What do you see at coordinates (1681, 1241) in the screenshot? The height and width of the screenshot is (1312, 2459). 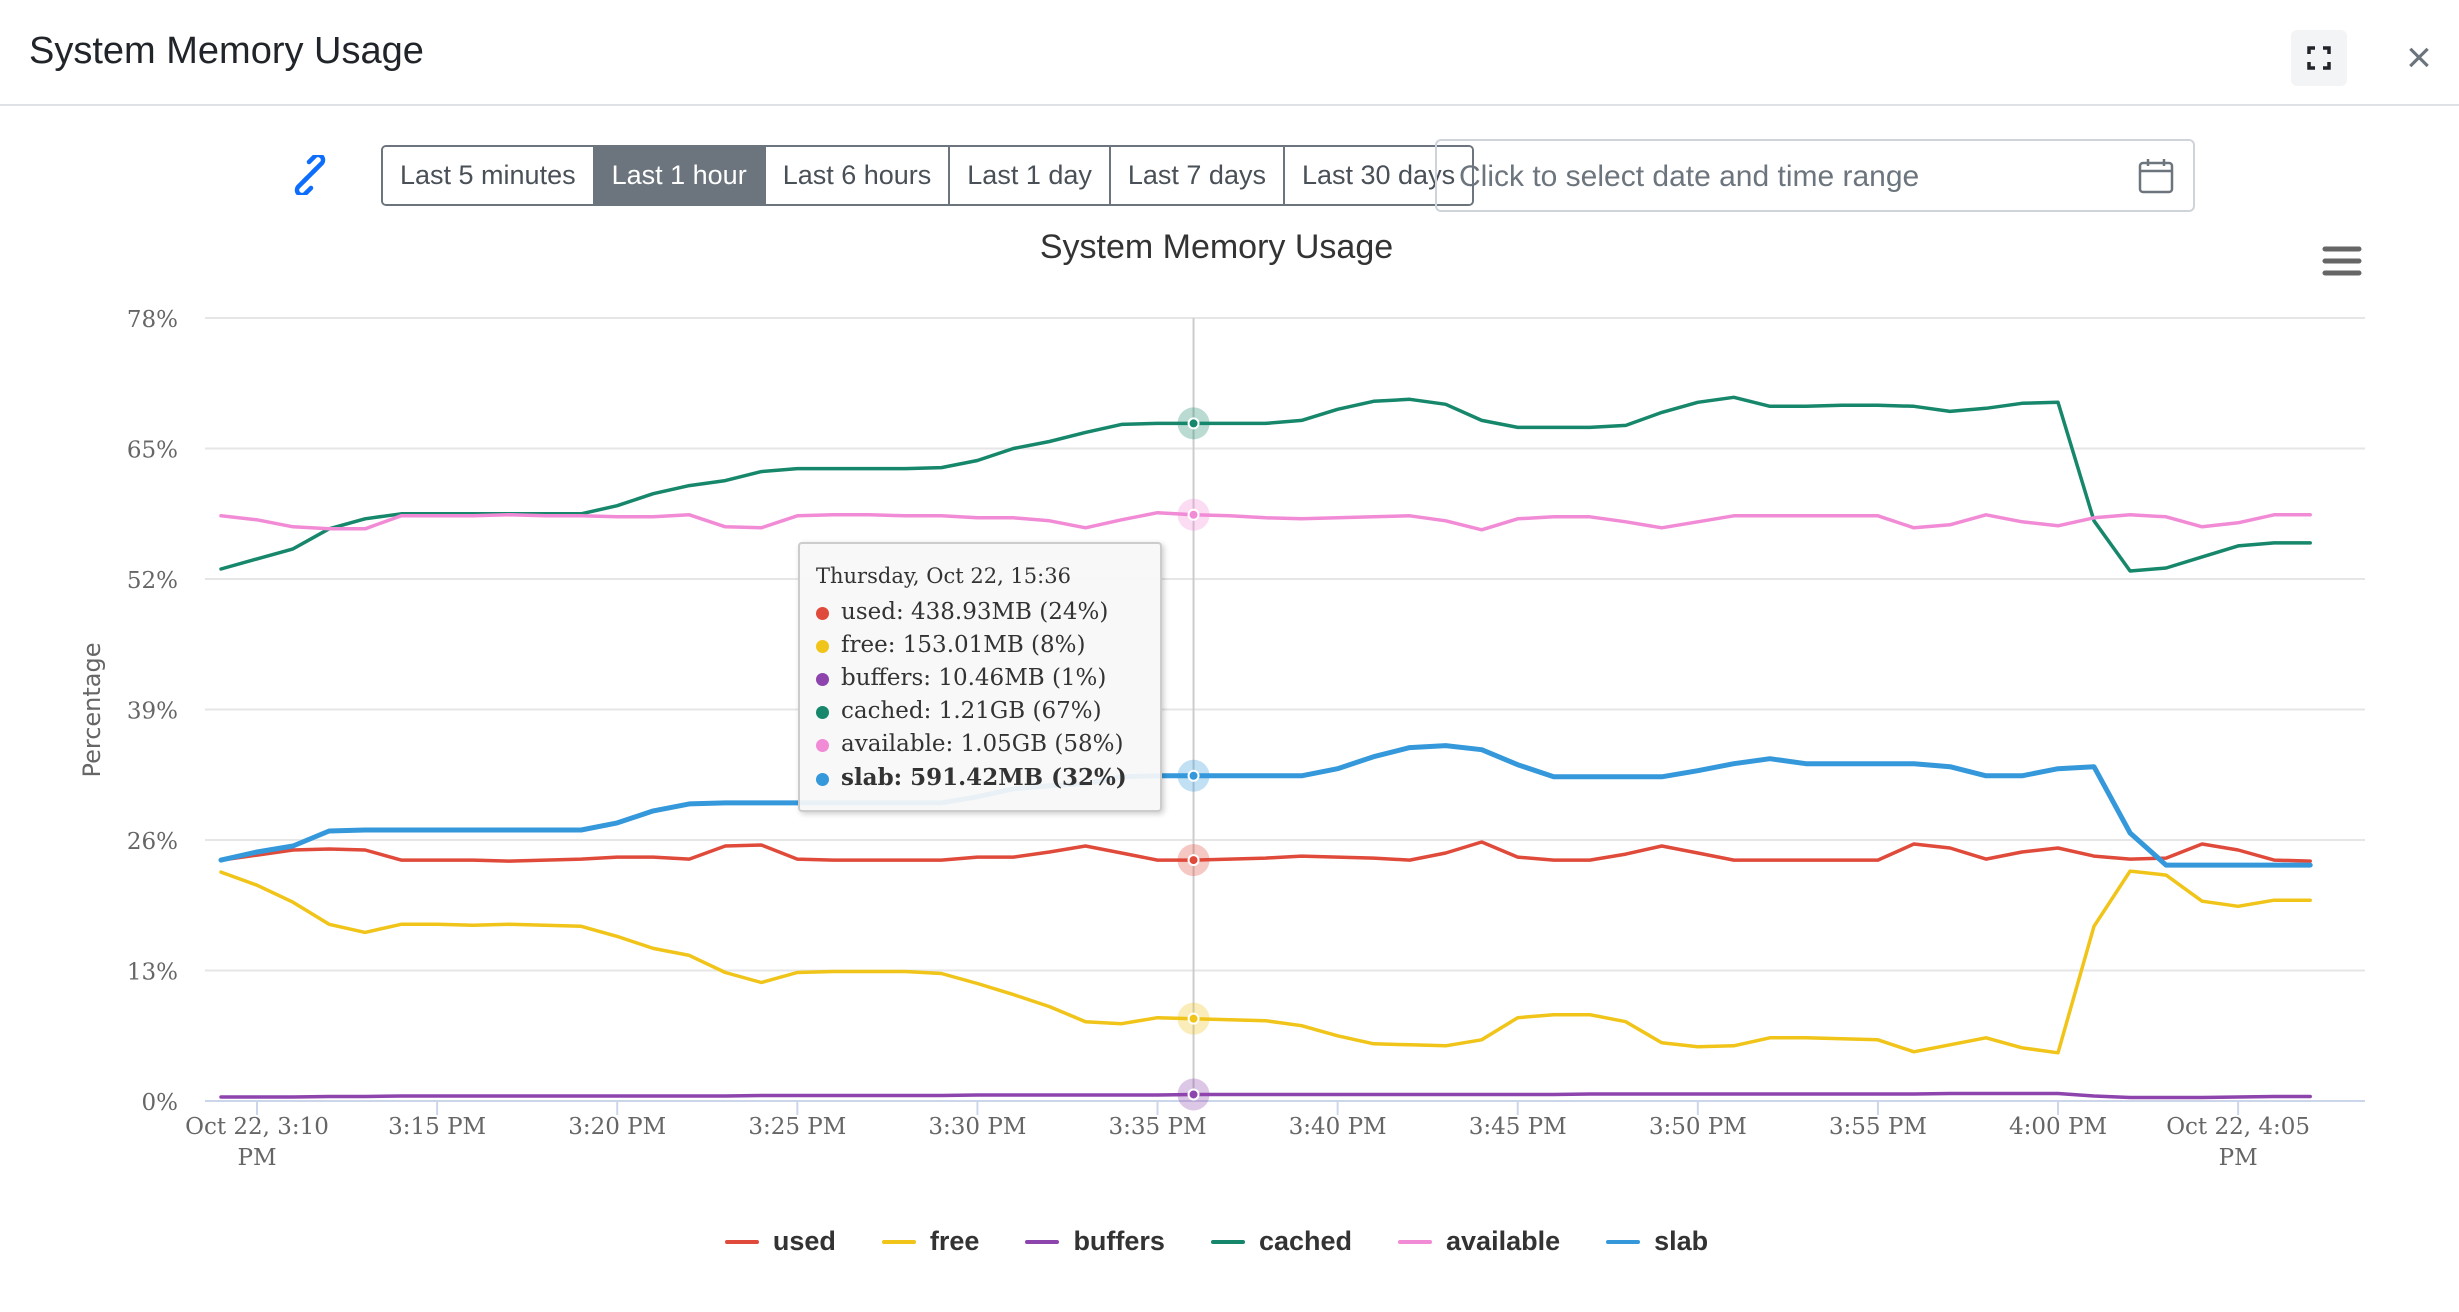 I see `legend-label: slab` at bounding box center [1681, 1241].